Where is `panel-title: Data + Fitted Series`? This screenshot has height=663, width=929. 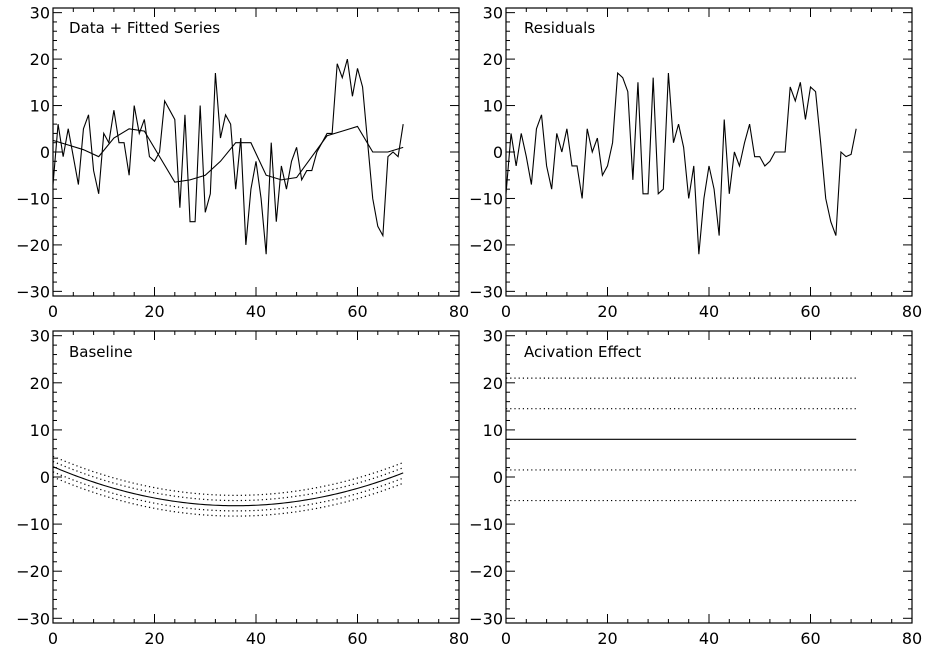
panel-title: Data + Fitted Series is located at coordinates (144, 28).